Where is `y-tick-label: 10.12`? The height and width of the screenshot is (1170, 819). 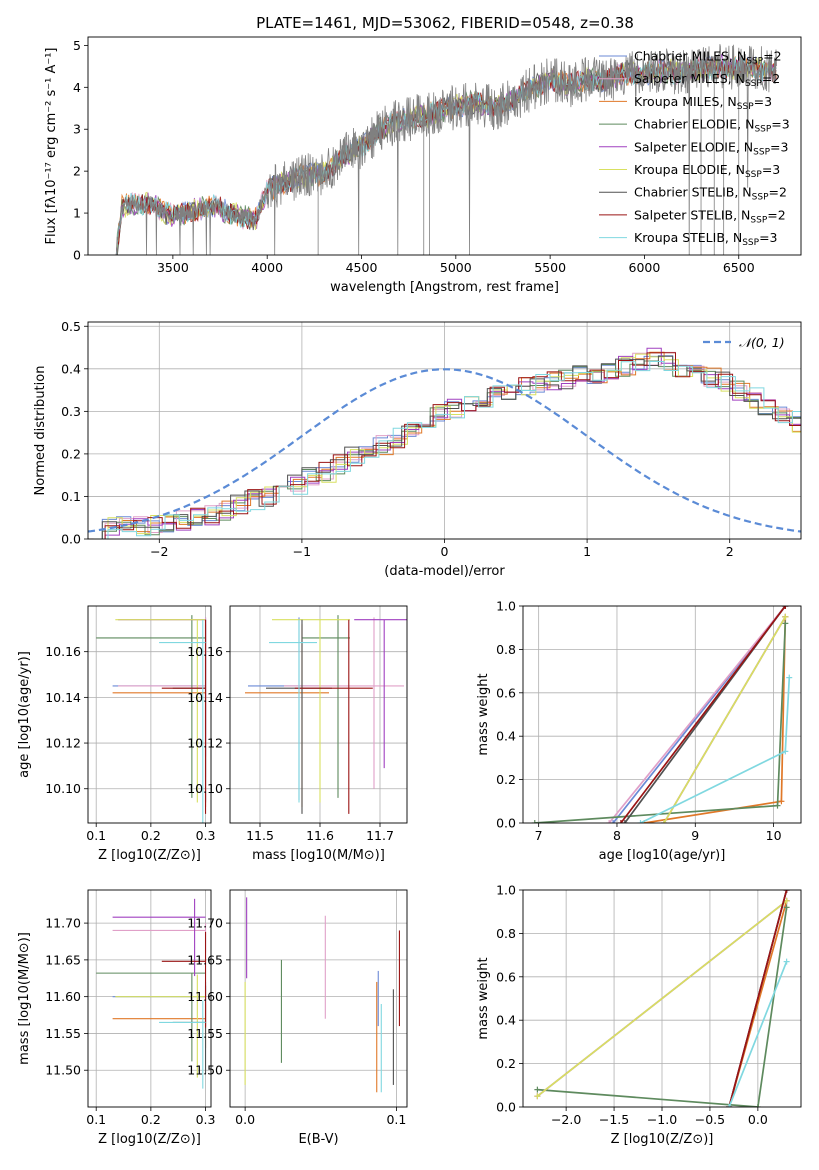
y-tick-label: 10.12 is located at coordinates (205, 743).